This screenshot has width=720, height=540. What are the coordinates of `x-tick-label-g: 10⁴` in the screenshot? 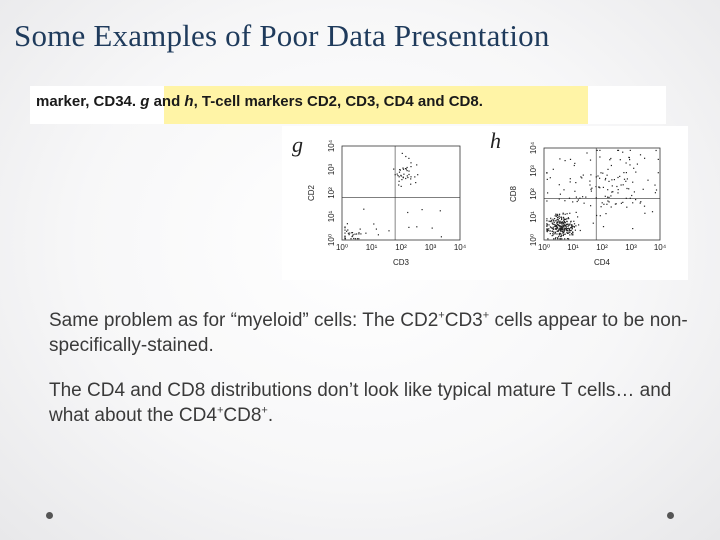 It's located at (460, 247).